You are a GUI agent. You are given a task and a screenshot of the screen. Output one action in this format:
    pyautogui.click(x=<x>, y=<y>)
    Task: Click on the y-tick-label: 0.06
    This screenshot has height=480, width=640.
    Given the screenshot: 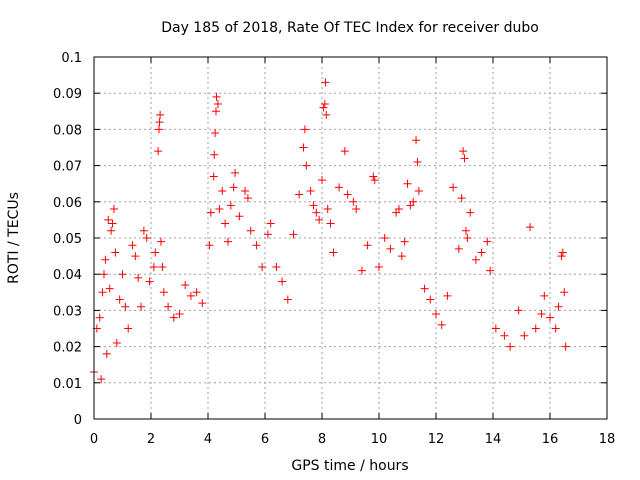 What is the action you would take?
    pyautogui.click(x=67, y=203)
    